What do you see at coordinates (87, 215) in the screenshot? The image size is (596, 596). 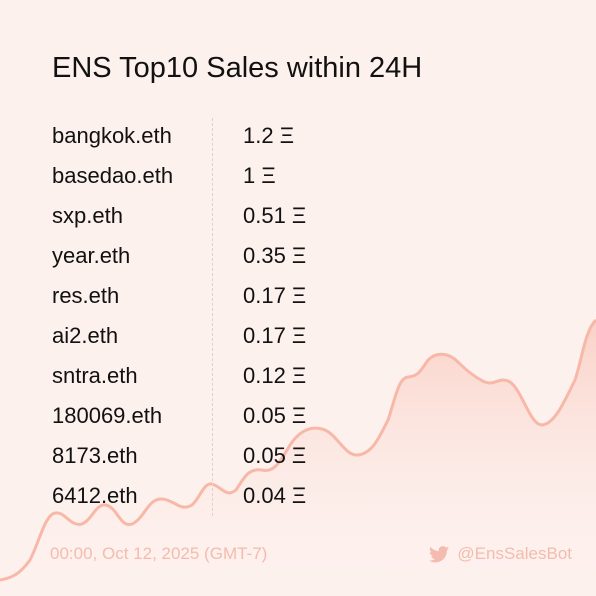 I see `ens-name: sxp.eth` at bounding box center [87, 215].